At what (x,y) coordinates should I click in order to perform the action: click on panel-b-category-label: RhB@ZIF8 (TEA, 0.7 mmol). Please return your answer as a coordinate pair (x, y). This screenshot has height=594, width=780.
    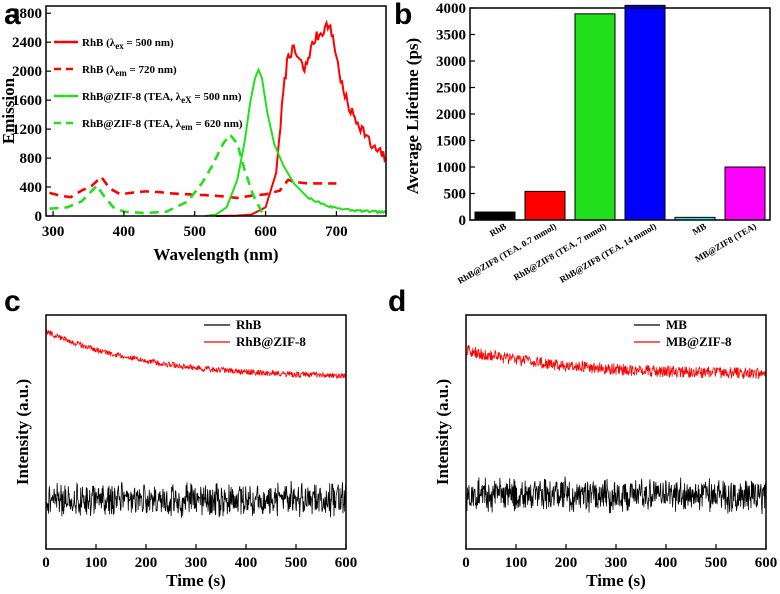
    Looking at the image, I should click on (507, 253).